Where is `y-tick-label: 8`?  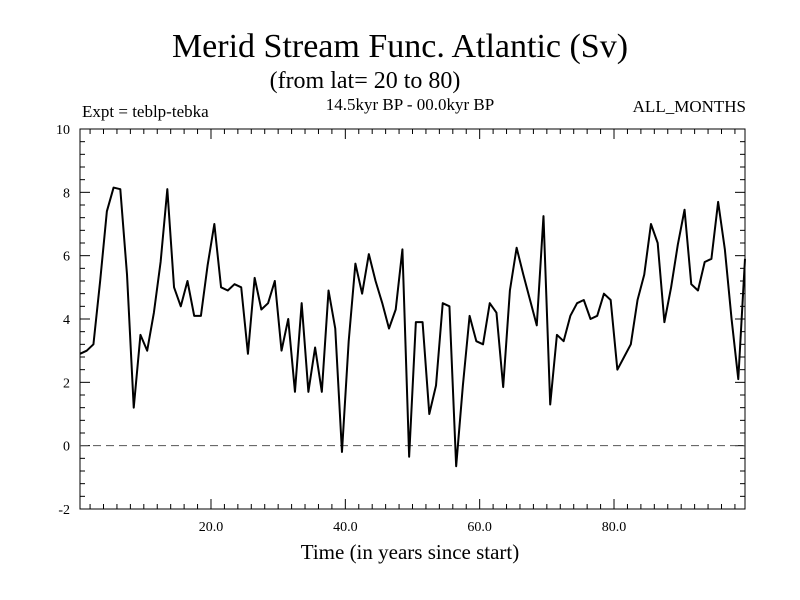 y-tick-label: 8 is located at coordinates (66, 193).